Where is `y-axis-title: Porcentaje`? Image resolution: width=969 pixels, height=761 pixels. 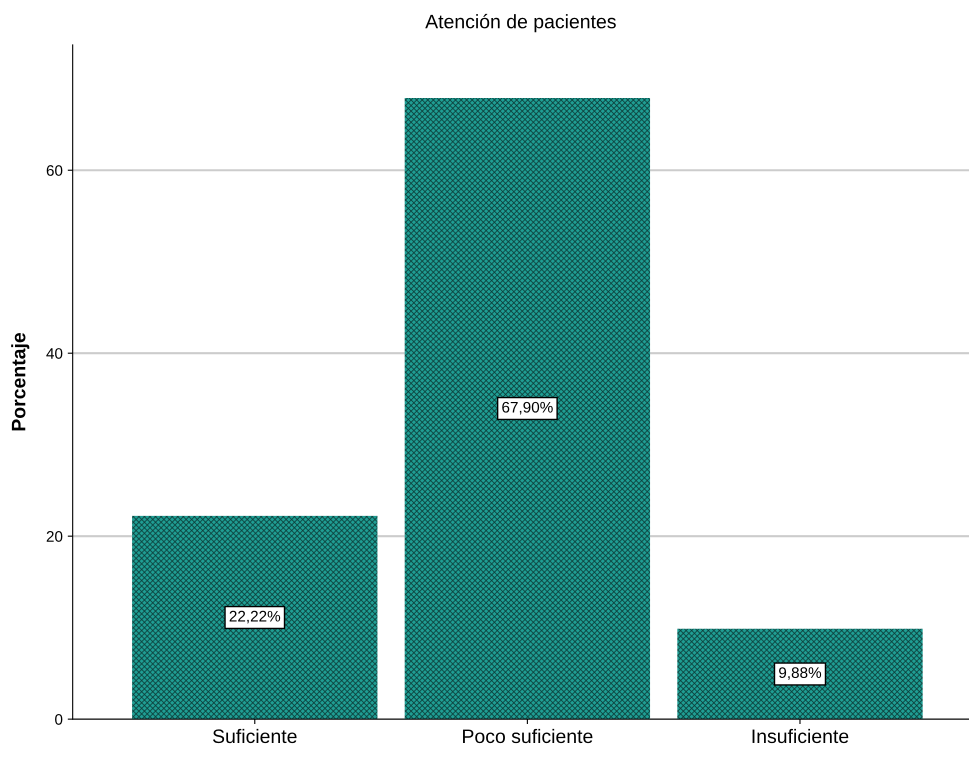 y-axis-title: Porcentaje is located at coordinates (20, 381).